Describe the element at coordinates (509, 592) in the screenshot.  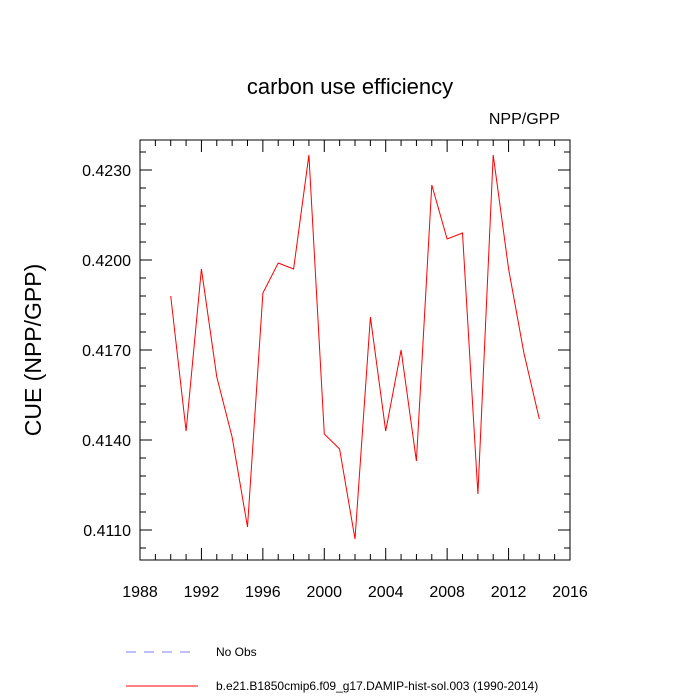
I see `x-tick-label: 2012` at that location.